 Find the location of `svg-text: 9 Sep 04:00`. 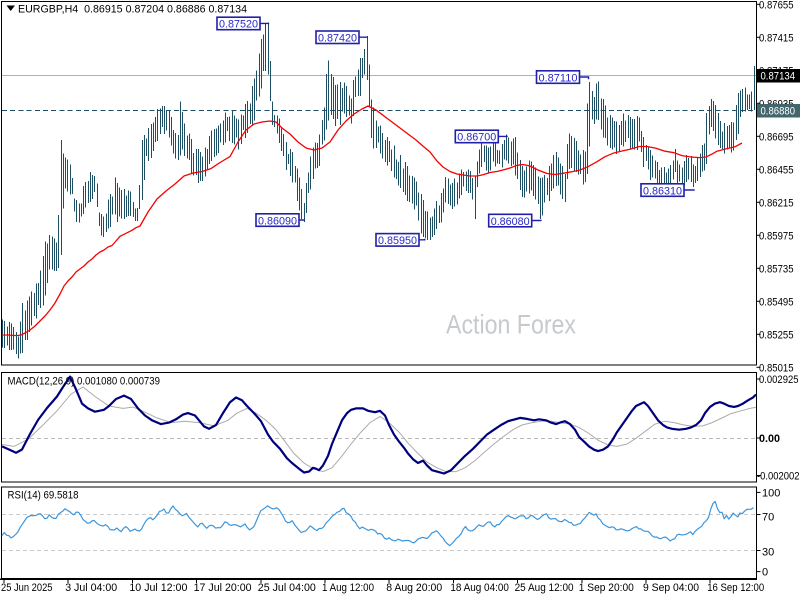

svg-text: 9 Sep 04:00 is located at coordinates (671, 588).